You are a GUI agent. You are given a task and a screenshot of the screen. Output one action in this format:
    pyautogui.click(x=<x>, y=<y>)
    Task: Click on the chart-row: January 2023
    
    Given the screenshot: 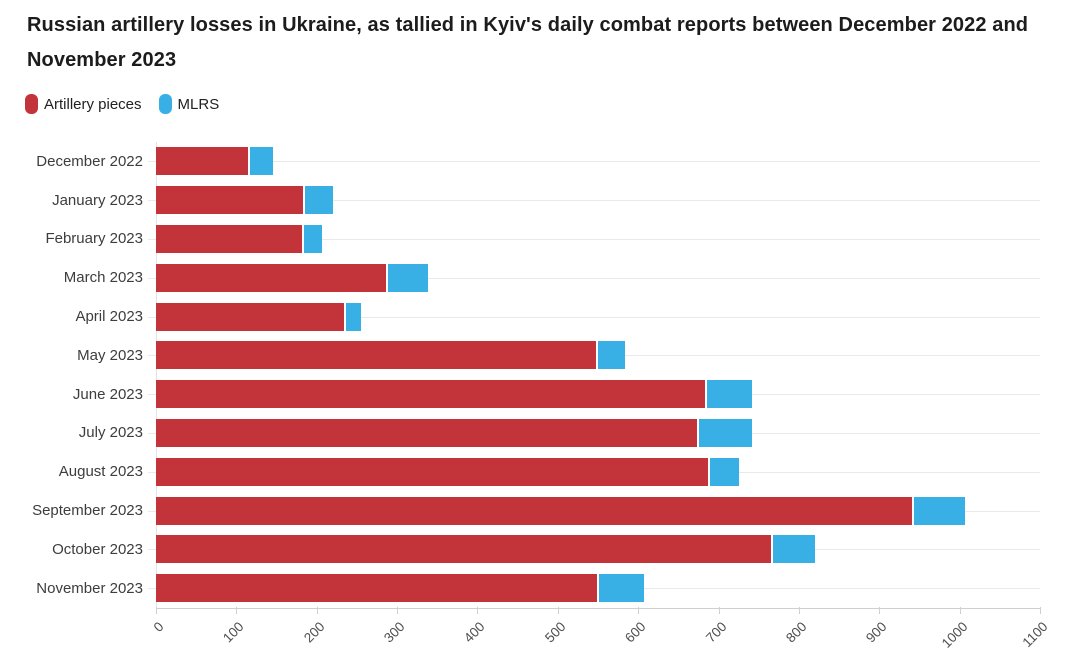 What is the action you would take?
    pyautogui.click(x=544, y=200)
    